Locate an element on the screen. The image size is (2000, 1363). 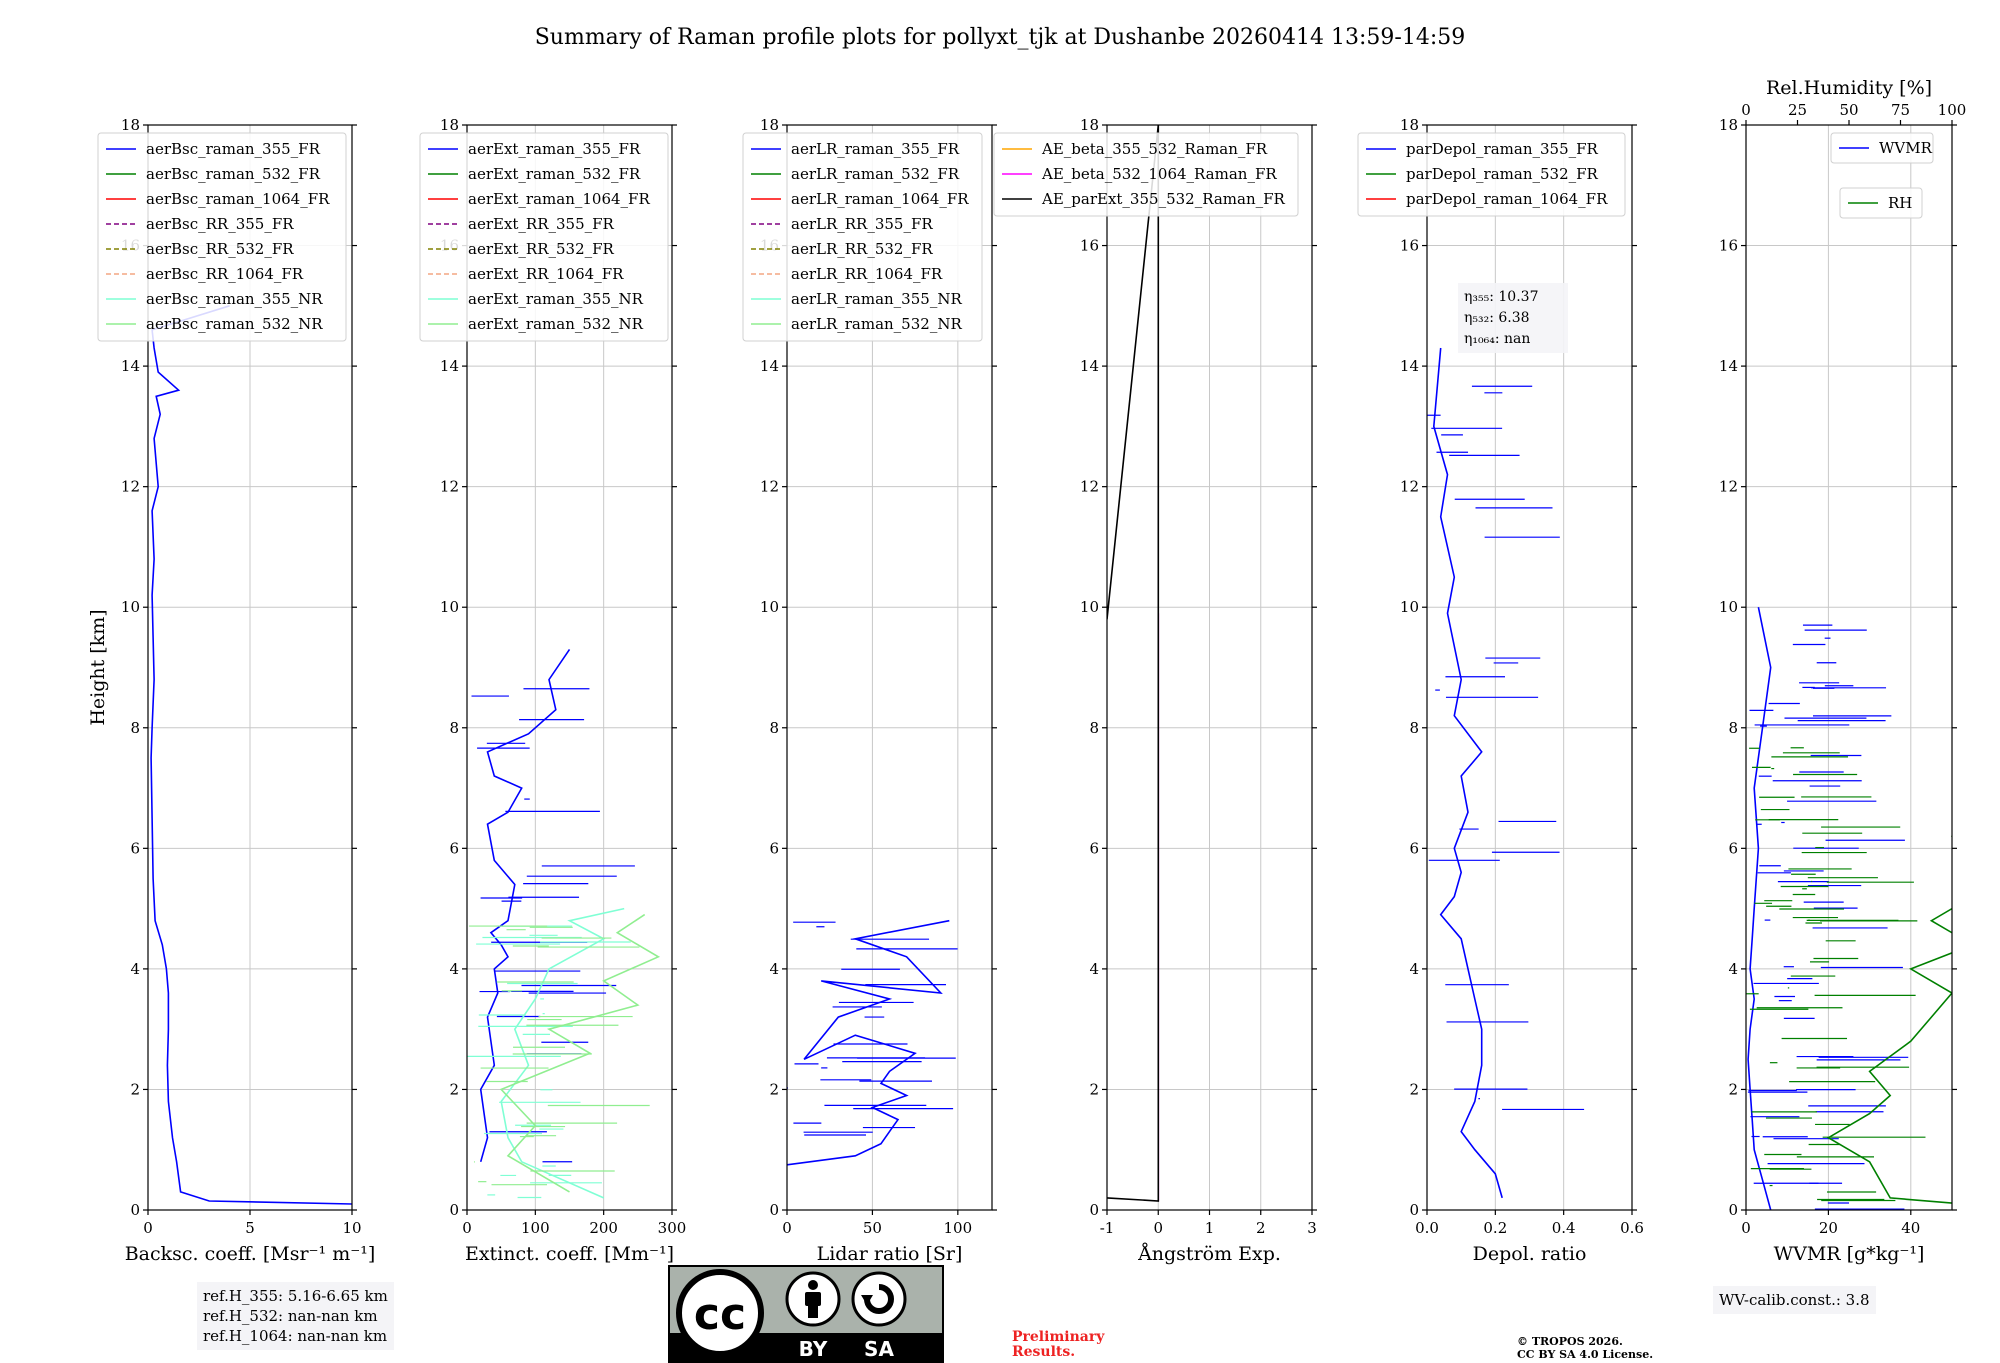
legend-label: parDepol_raman_532_FR is located at coordinates (1502, 174).